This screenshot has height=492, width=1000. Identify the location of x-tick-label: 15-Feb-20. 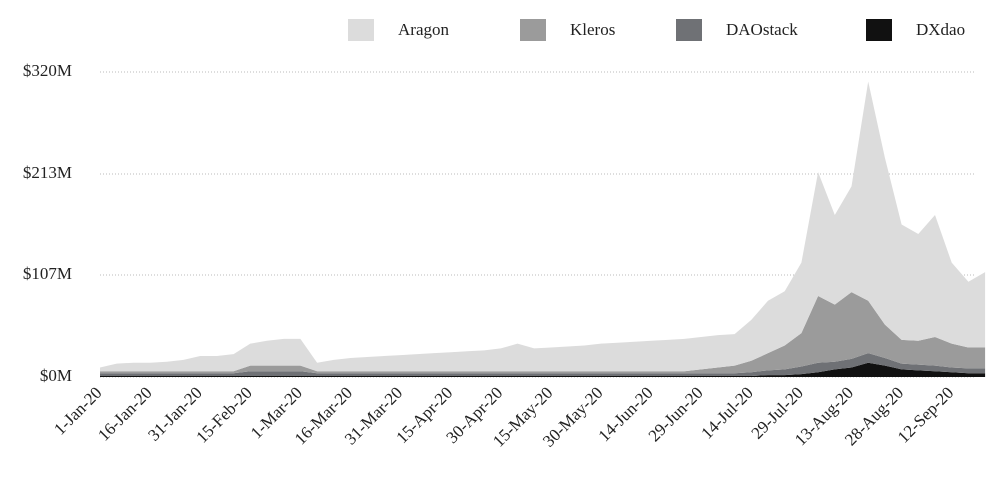
(224, 415).